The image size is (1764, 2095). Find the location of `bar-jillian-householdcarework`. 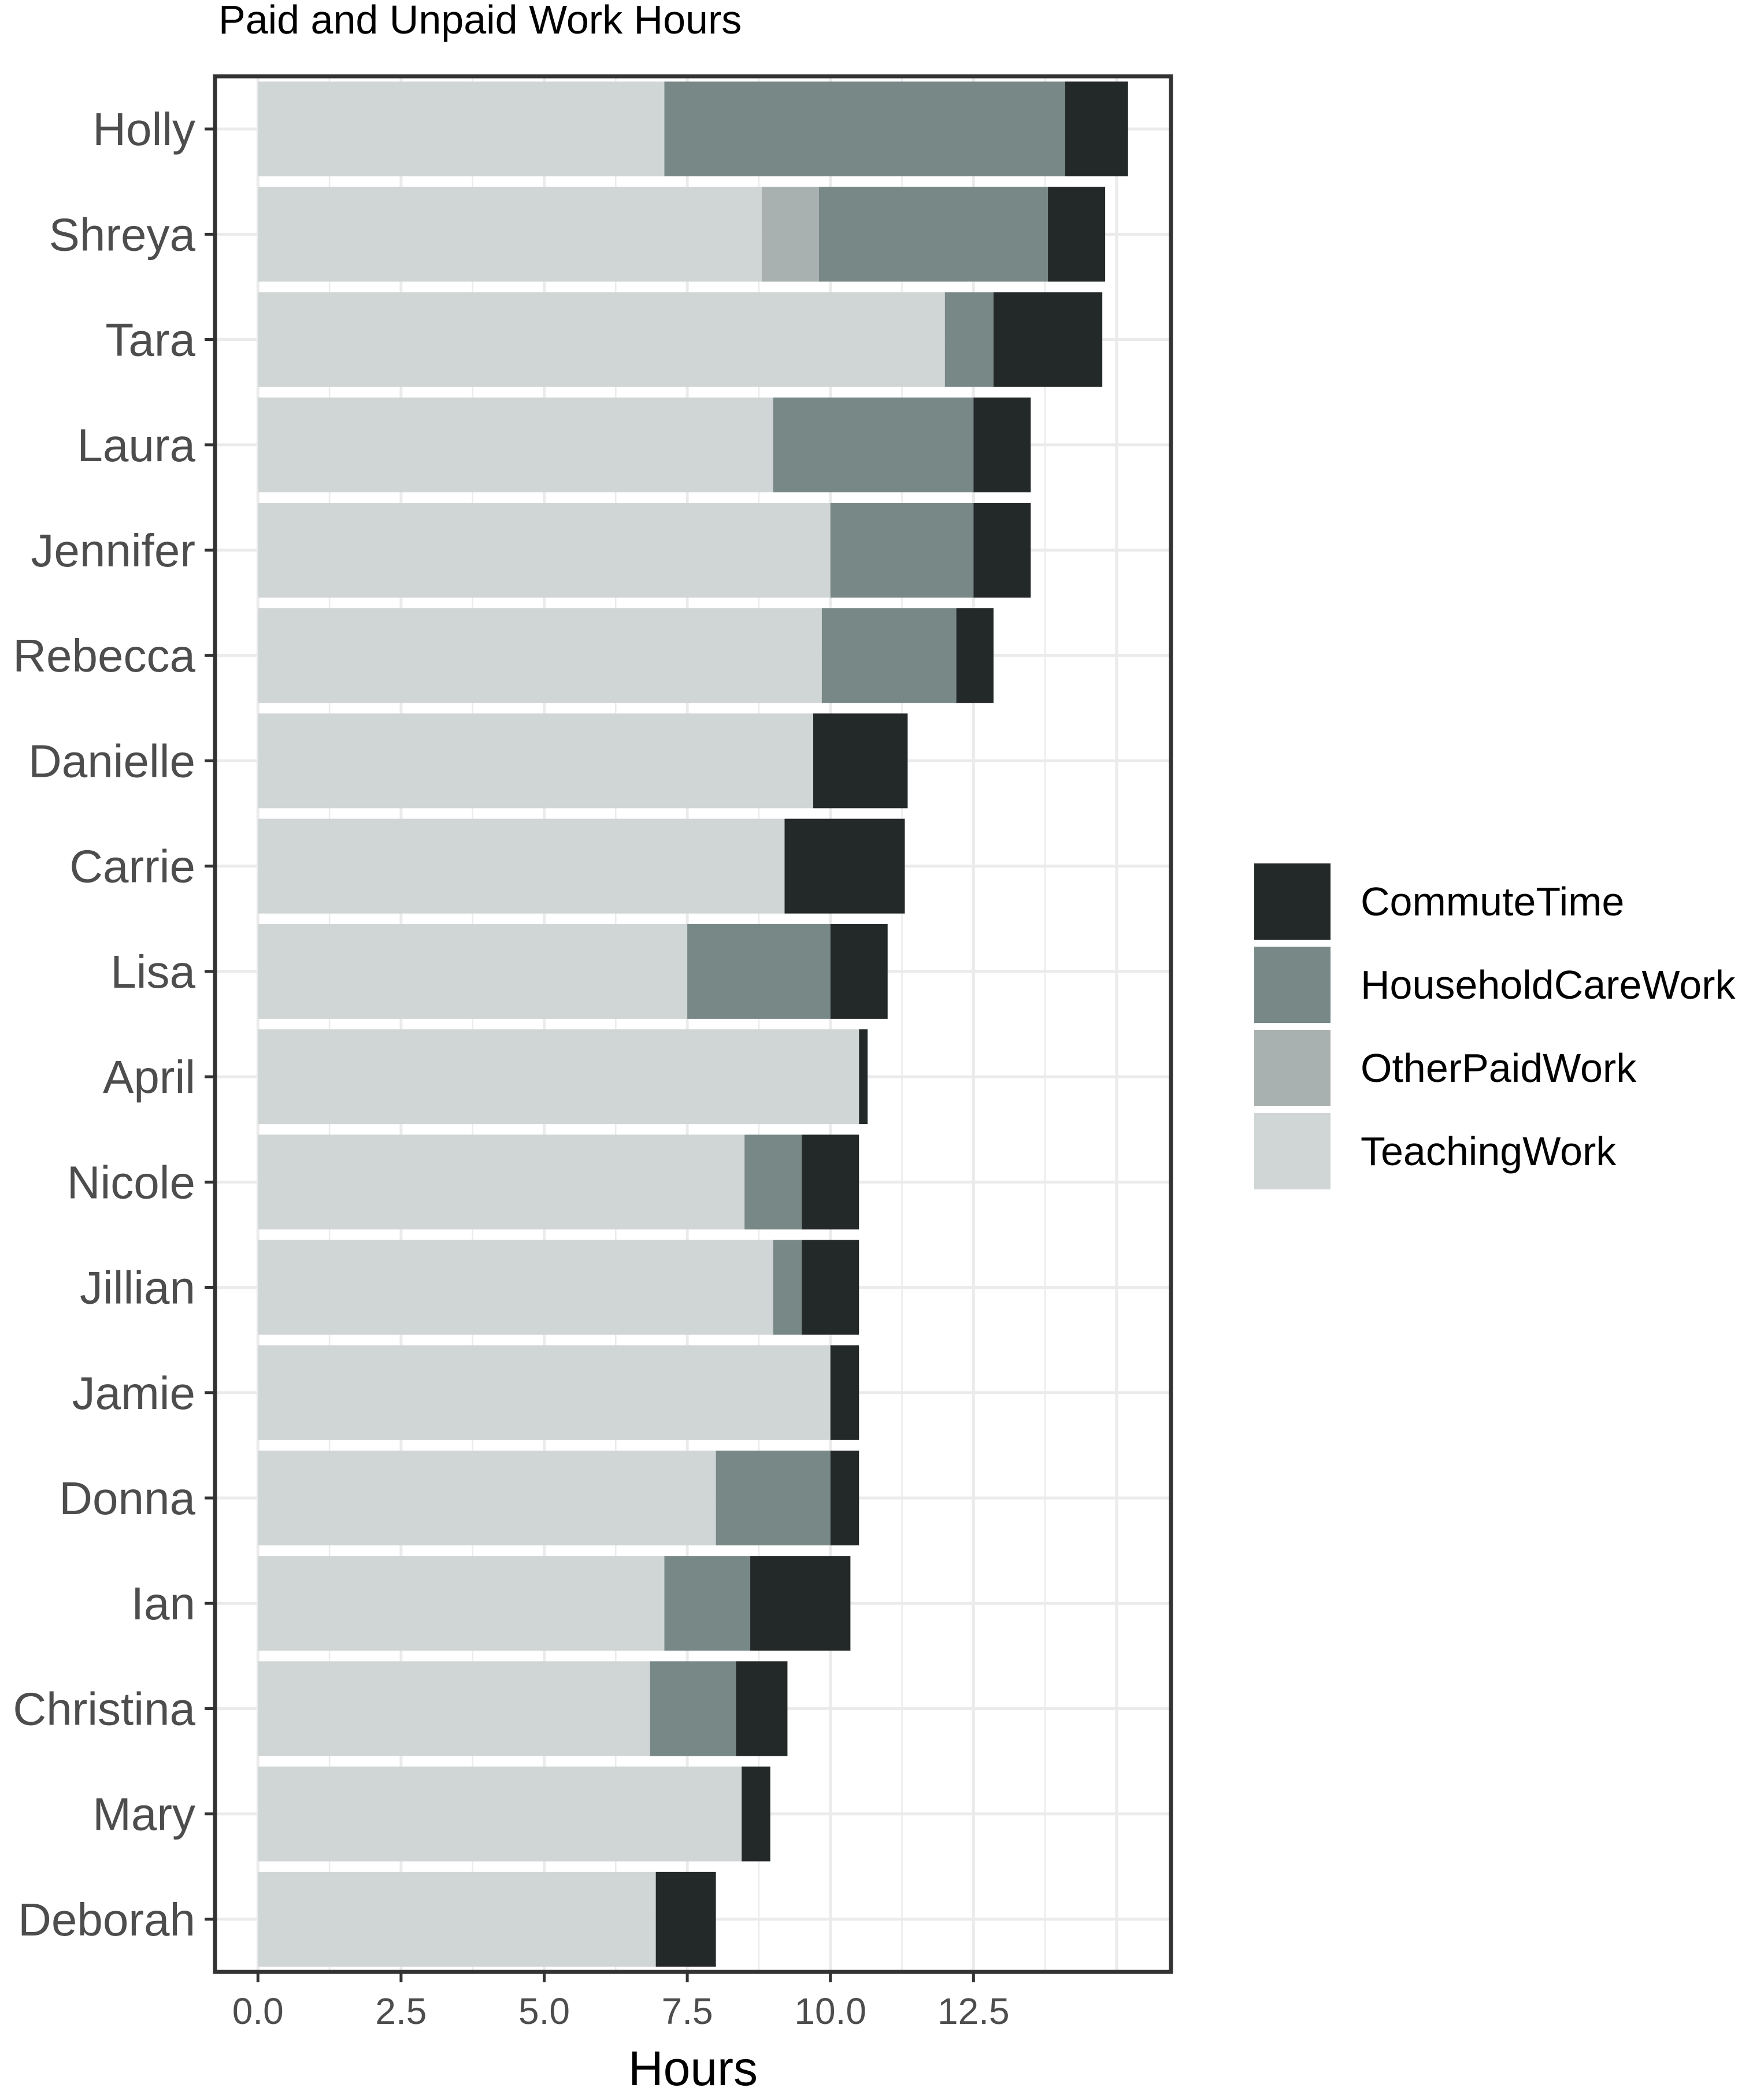

bar-jillian-householdcarework is located at coordinates (787, 1288).